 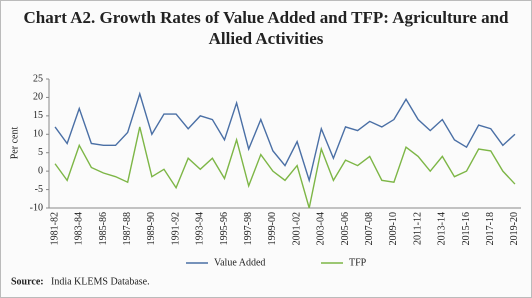 What do you see at coordinates (38, 97) in the screenshot?
I see `y-tick-label: 20` at bounding box center [38, 97].